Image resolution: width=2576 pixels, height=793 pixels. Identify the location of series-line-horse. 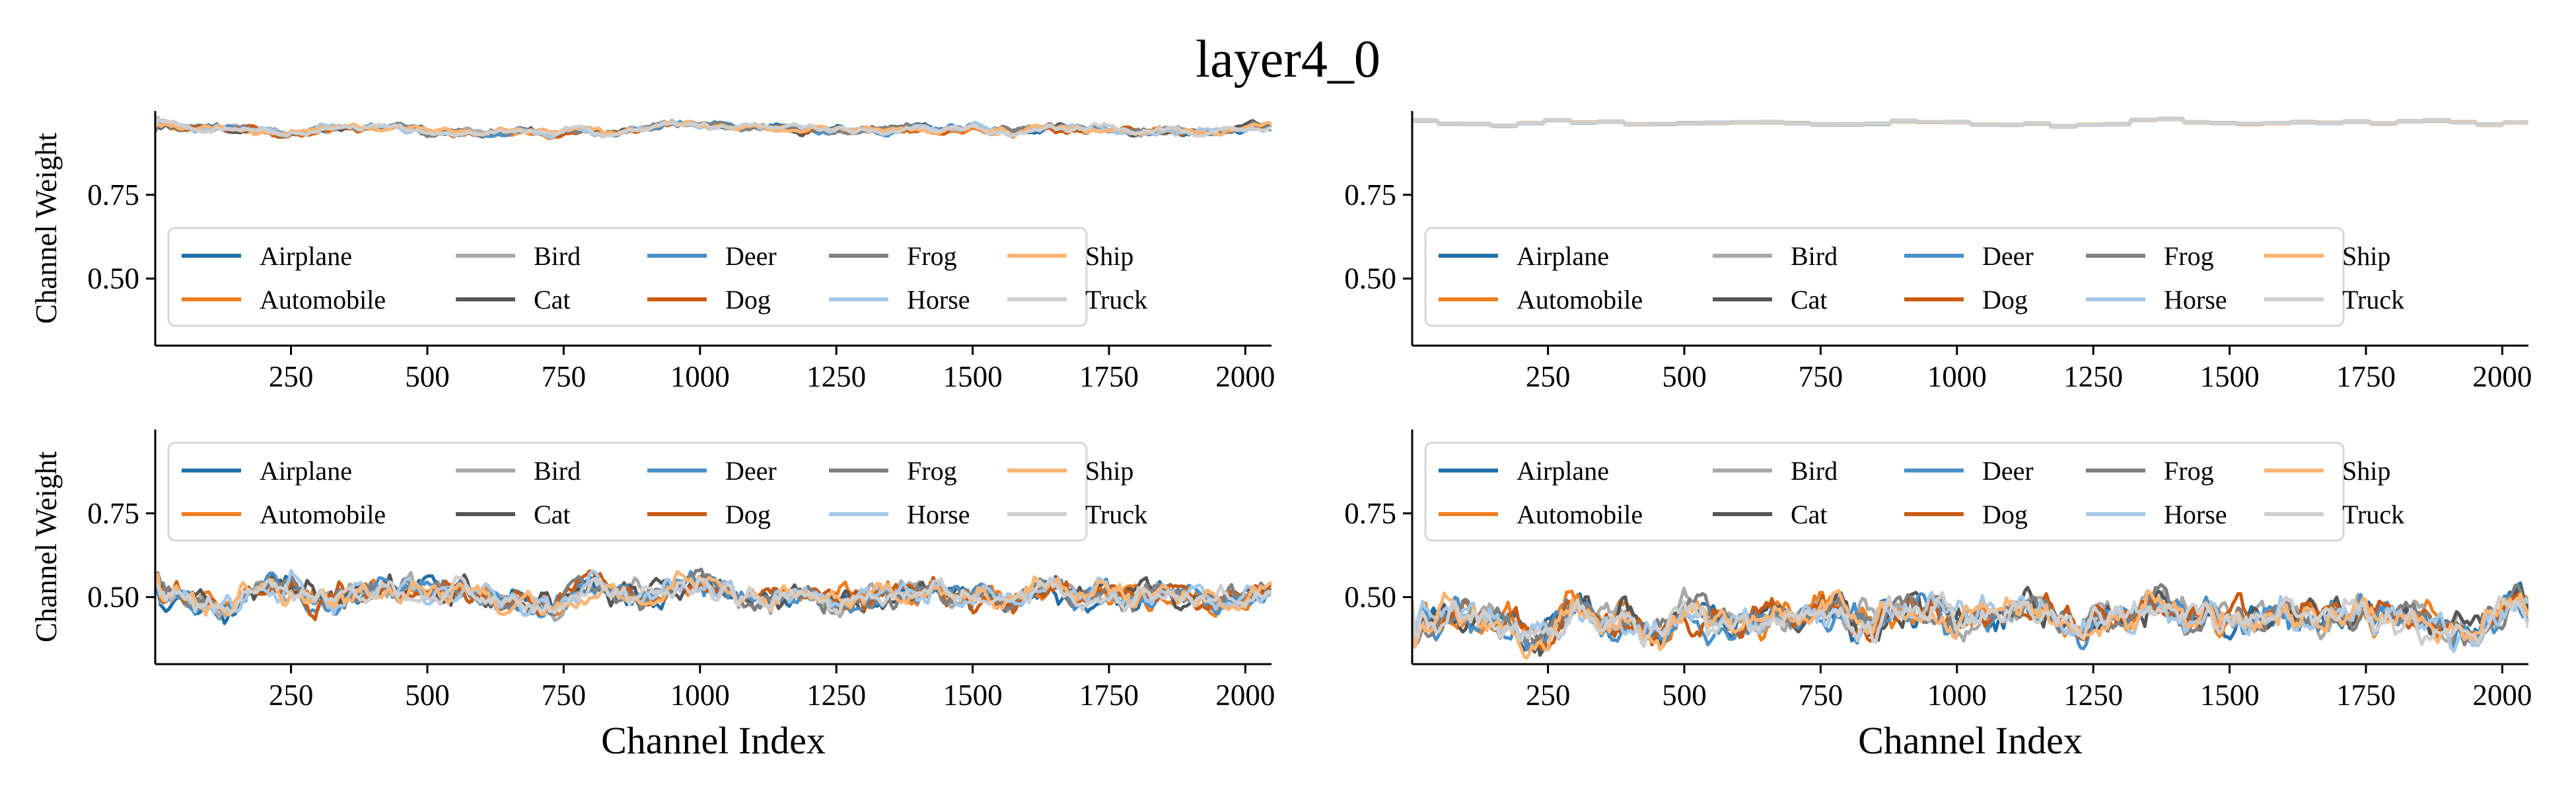
(713, 592).